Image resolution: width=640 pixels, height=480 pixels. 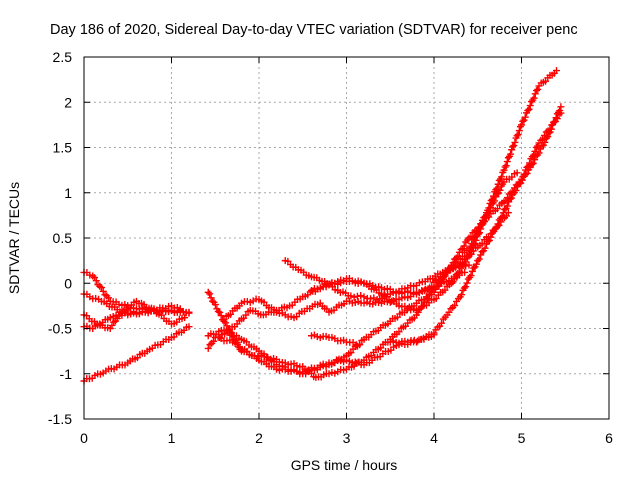 I want to click on y-tick-label: 0, so click(x=68, y=283).